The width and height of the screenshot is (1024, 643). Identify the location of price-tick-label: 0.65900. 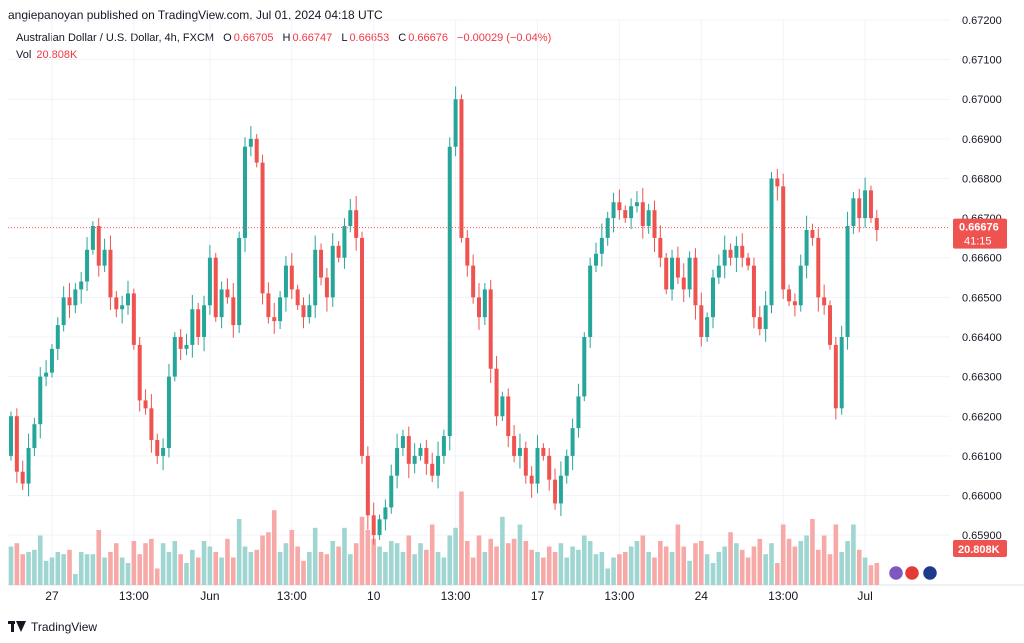
(982, 536).